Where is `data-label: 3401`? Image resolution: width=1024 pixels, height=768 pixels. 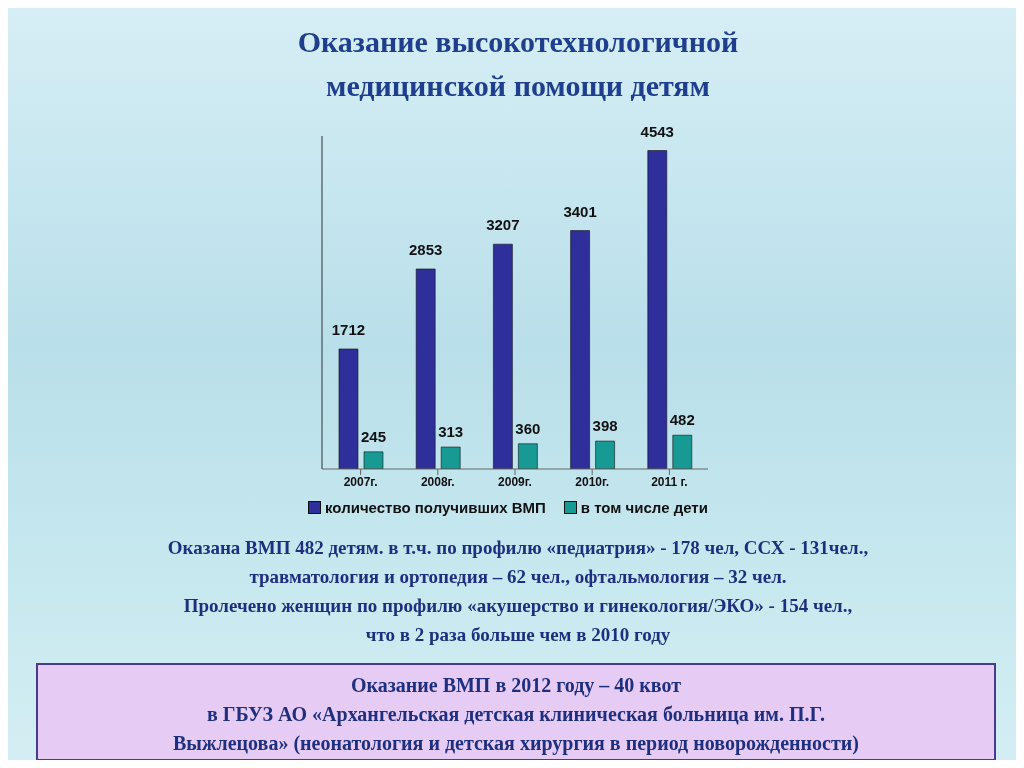 data-label: 3401 is located at coordinates (580, 211).